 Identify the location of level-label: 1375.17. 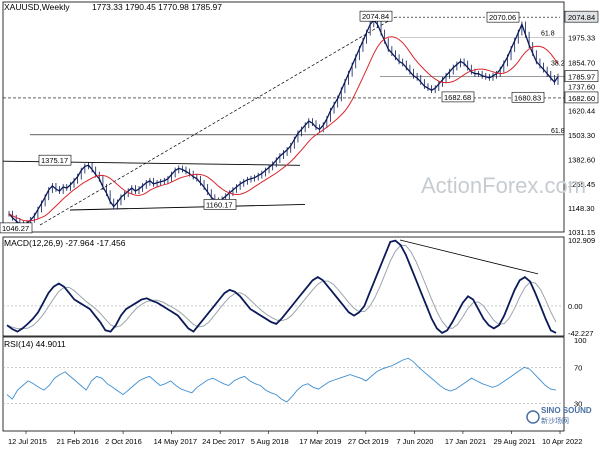
(54, 160).